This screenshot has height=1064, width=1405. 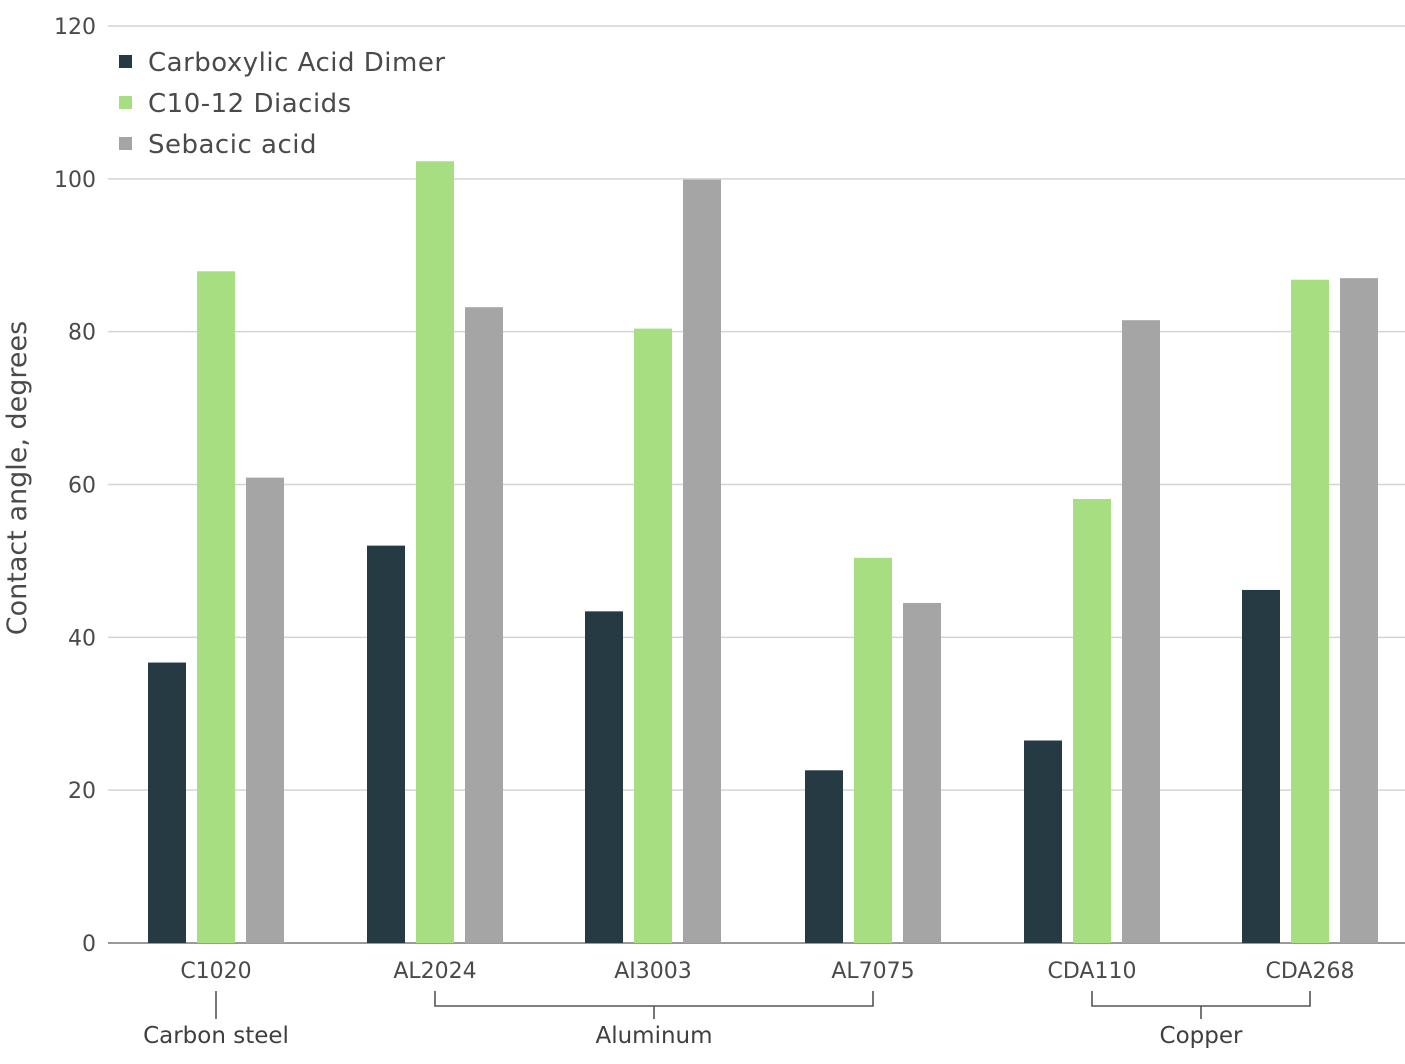 What do you see at coordinates (75, 27) in the screenshot?
I see `y-tick-label: 120` at bounding box center [75, 27].